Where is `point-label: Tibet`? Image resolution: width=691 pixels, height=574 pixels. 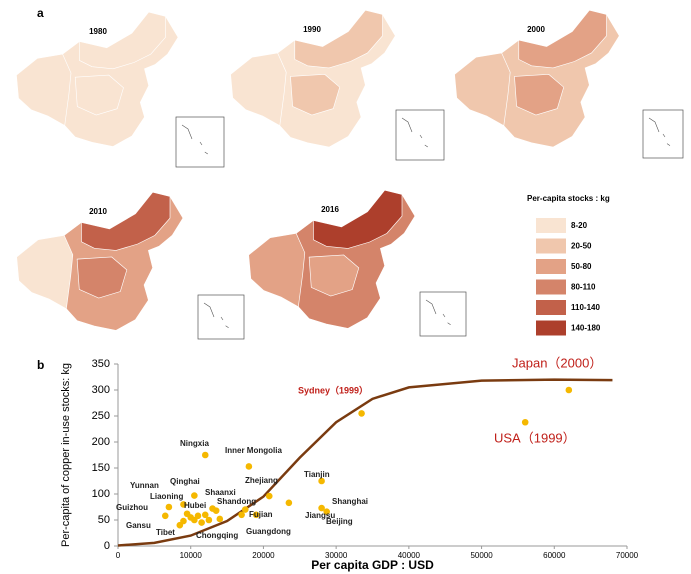
point-label: Tibet is located at coordinates (165, 532).